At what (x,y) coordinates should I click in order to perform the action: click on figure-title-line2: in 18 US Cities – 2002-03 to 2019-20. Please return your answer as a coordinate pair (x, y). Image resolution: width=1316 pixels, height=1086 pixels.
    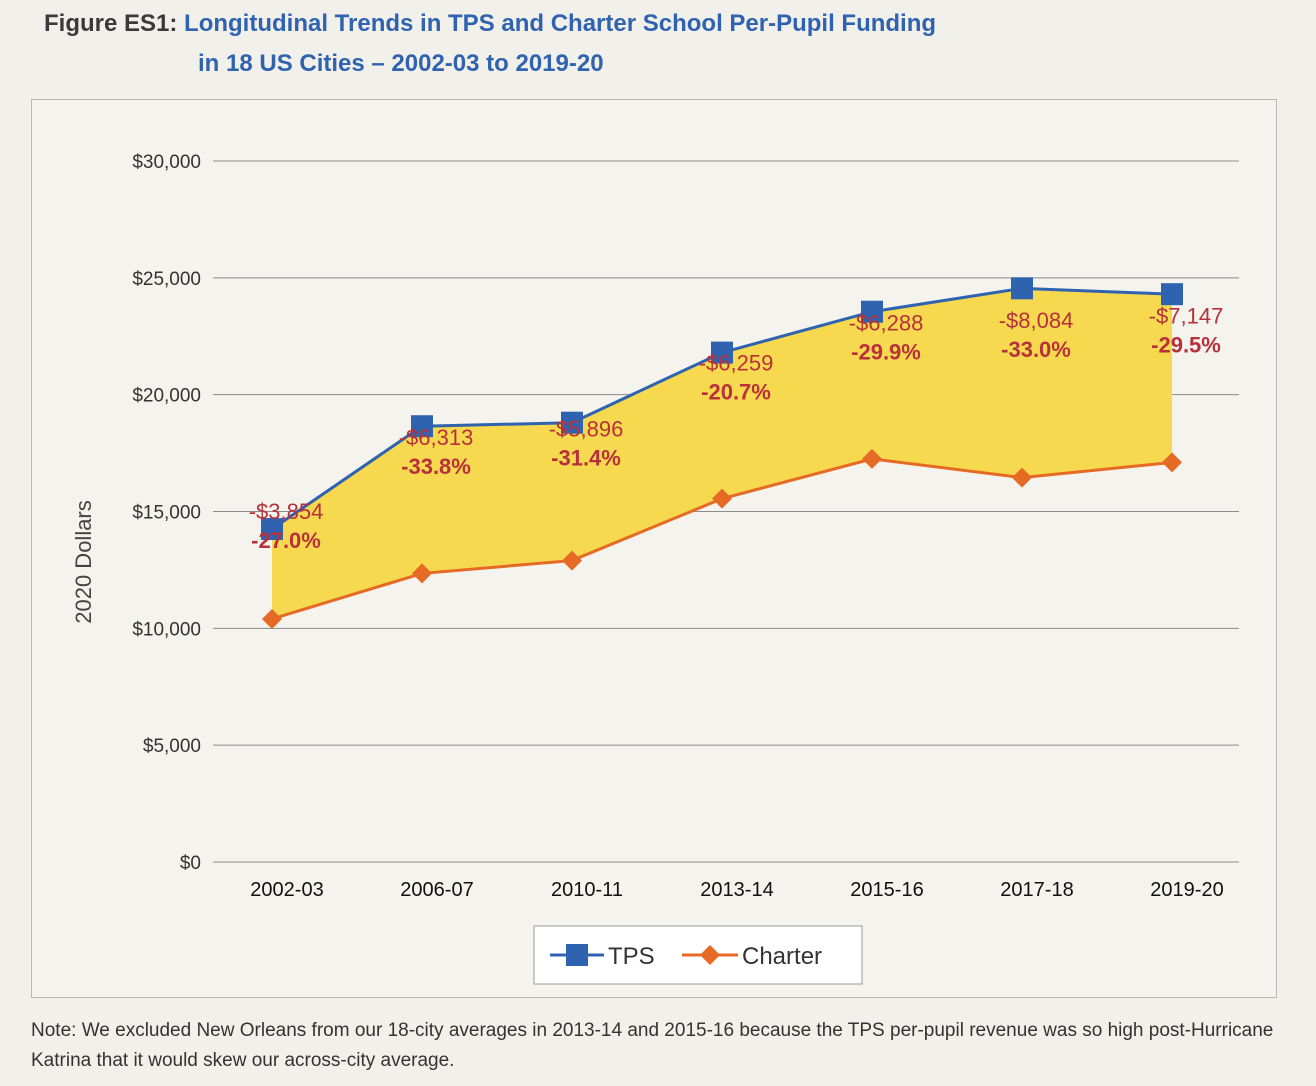
    Looking at the image, I should click on (401, 63).